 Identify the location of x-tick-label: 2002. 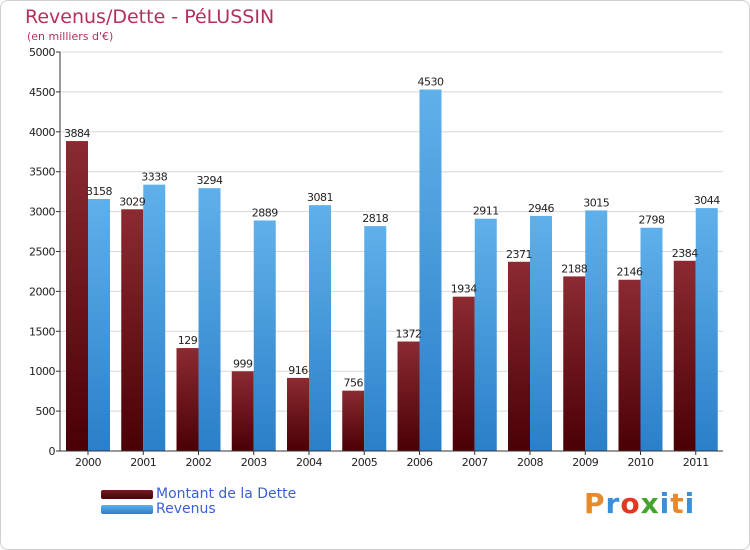
(199, 462).